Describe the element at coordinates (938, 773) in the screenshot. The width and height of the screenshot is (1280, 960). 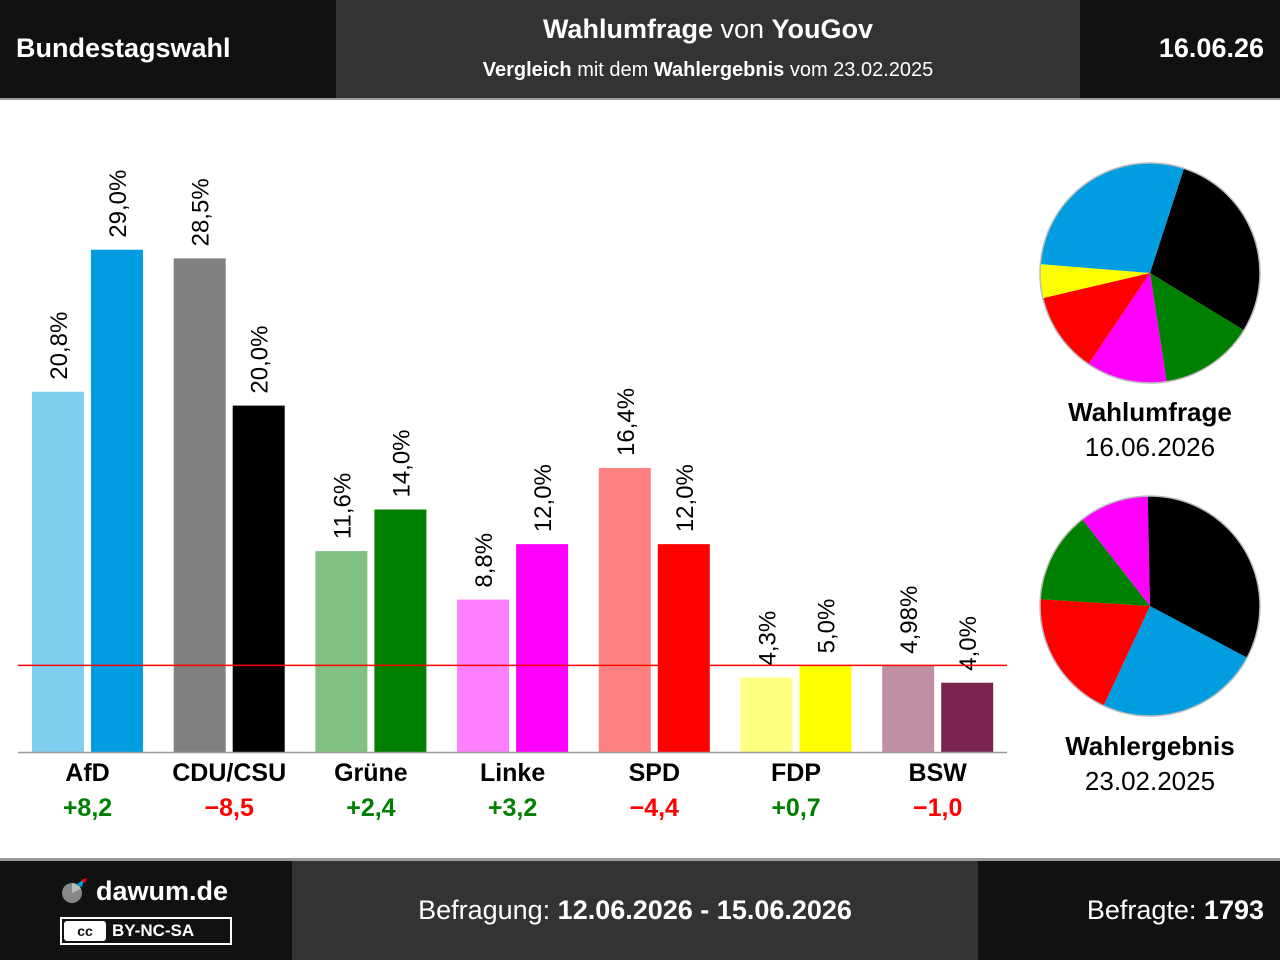
I see `party-label: BSW` at that location.